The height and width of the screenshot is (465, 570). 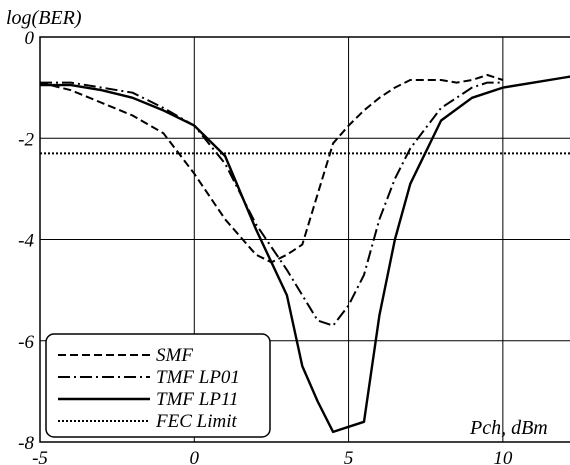 I want to click on y-tick-label: -6, so click(x=26, y=342).